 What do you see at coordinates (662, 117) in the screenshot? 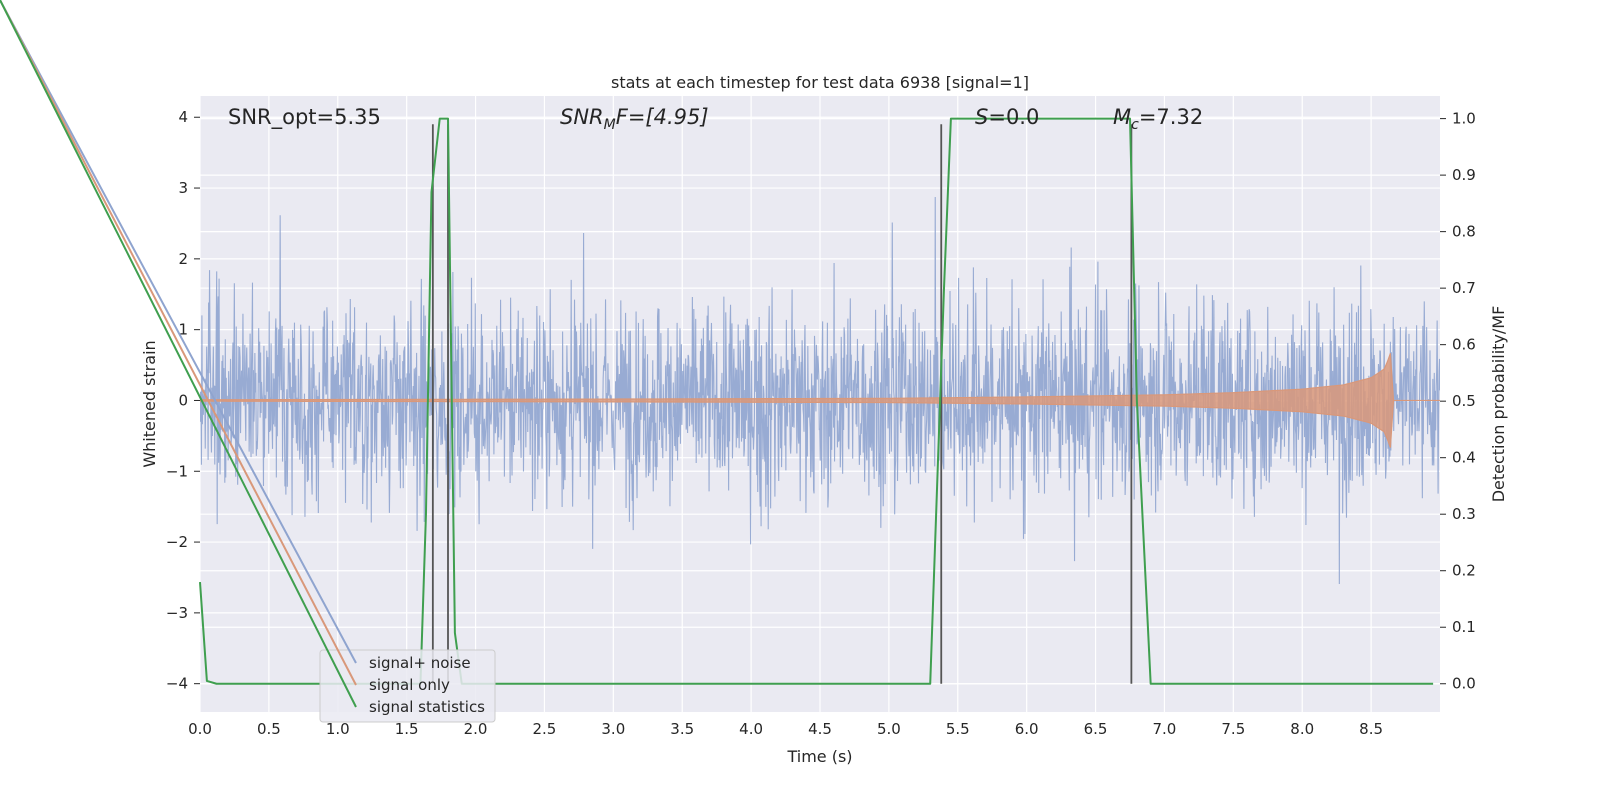
I see `annotation-snr-mf-rest: F=[4.95]` at bounding box center [662, 117].